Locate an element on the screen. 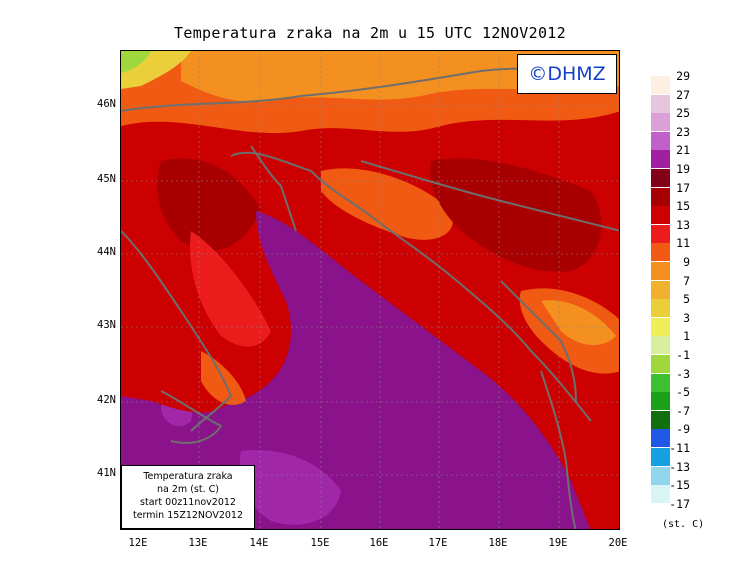  legend-label: 15 is located at coordinates (683, 206).